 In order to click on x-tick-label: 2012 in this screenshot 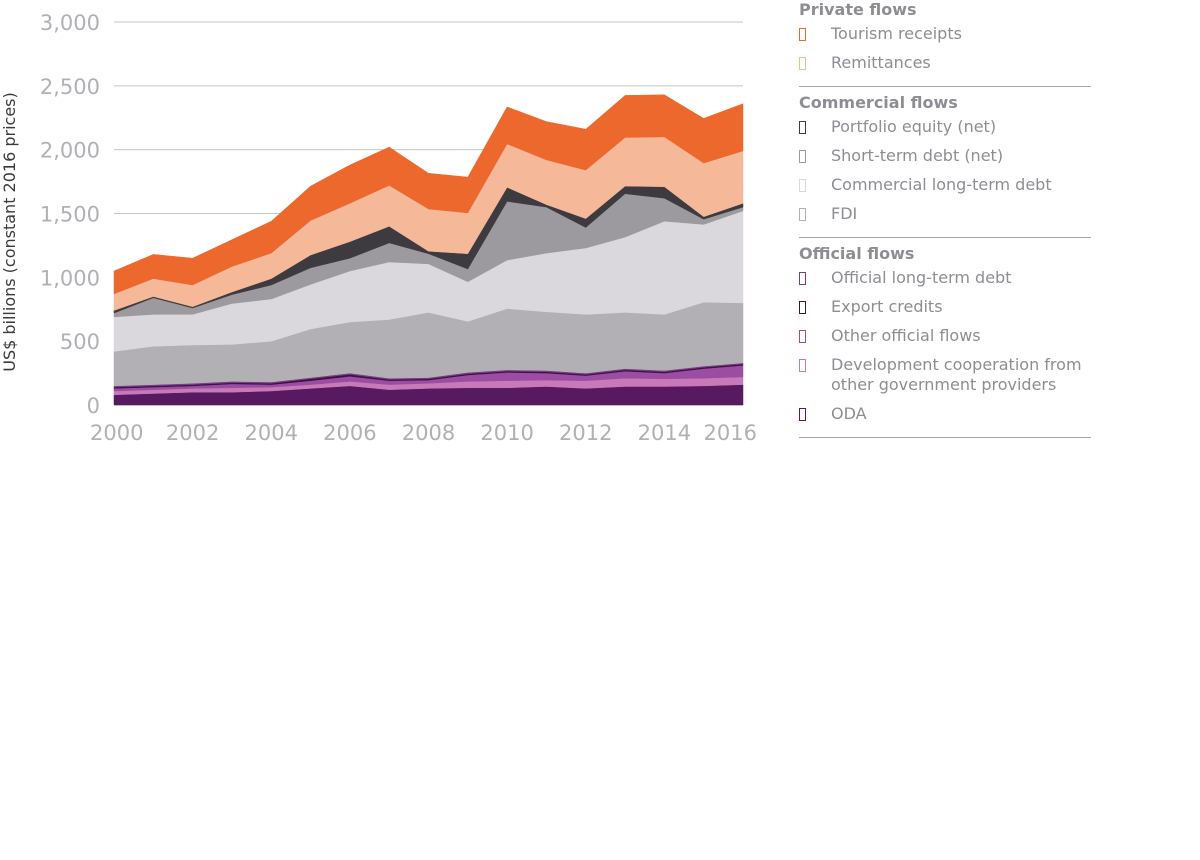, I will do `click(585, 433)`.